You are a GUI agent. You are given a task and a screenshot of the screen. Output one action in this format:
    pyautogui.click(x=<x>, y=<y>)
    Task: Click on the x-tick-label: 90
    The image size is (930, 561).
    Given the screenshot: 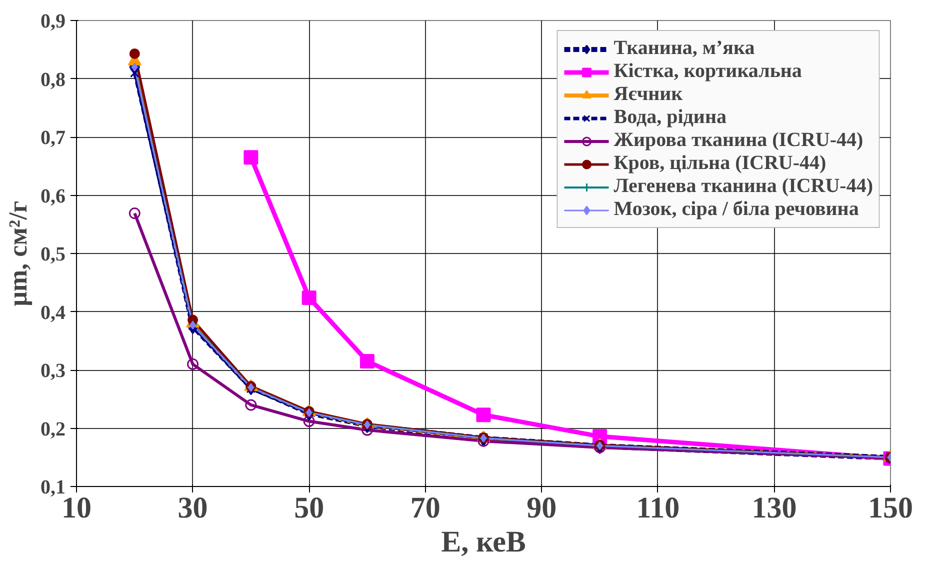 What is the action you would take?
    pyautogui.click(x=541, y=508)
    